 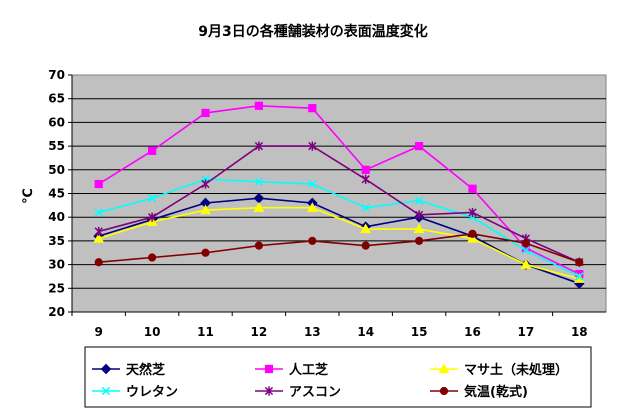 What do you see at coordinates (579, 332) in the screenshot?
I see `x-tick-label: 18` at bounding box center [579, 332].